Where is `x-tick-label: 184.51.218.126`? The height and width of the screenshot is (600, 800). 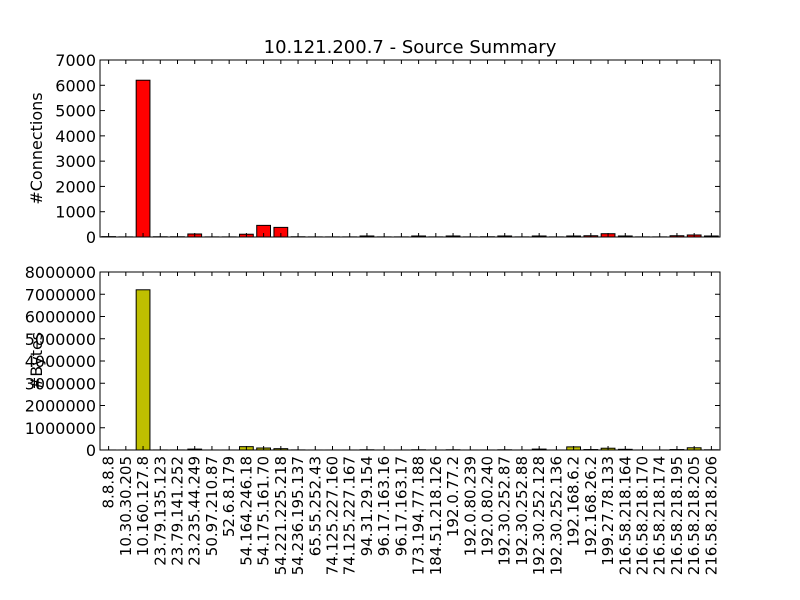 x-tick-label: 184.51.218.126 is located at coordinates (436, 515).